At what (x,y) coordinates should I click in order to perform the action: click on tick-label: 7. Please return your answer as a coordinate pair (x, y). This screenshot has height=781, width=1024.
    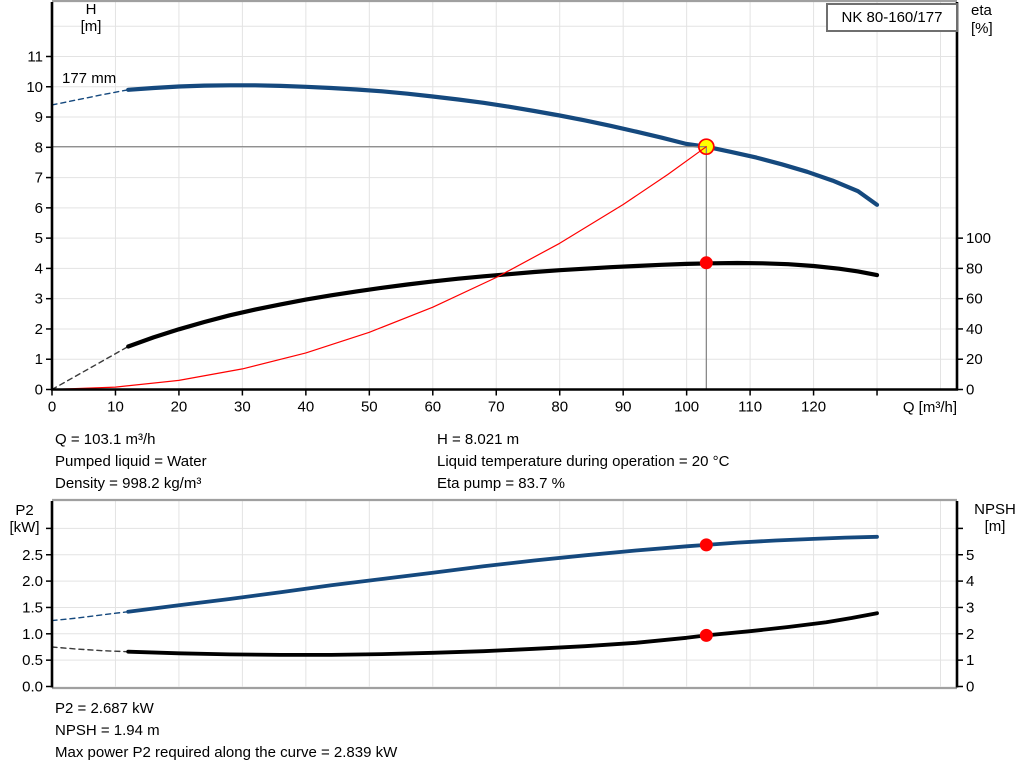
    Looking at the image, I should click on (39, 178).